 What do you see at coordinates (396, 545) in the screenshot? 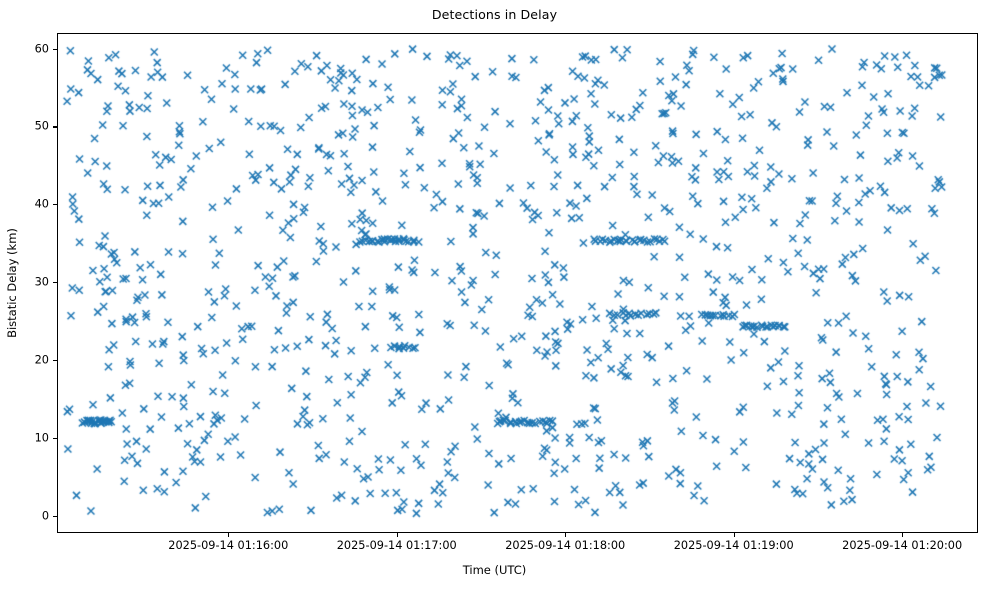
I see `x-tick-label: 2025-09-14 01:17:00` at bounding box center [396, 545].